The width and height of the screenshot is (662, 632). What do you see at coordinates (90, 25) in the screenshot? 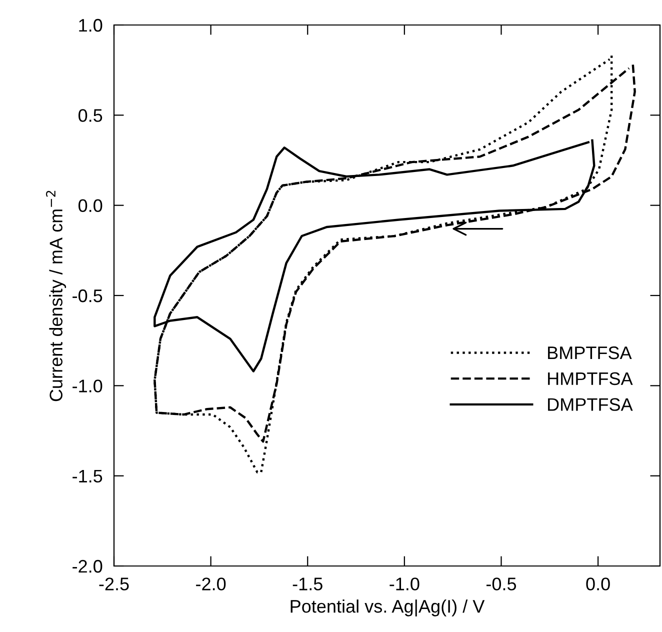
I see `y-tick-label: 1.0` at bounding box center [90, 25].